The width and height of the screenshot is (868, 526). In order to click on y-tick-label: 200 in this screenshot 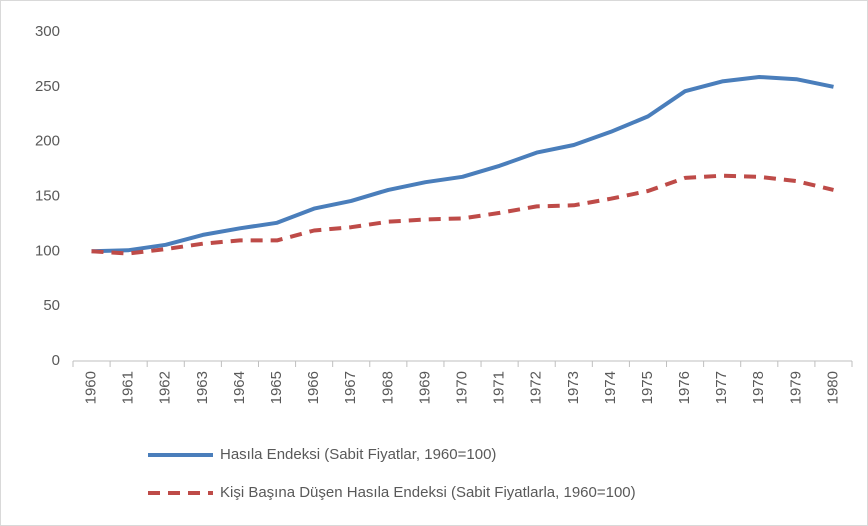, I will do `click(47, 141)`.